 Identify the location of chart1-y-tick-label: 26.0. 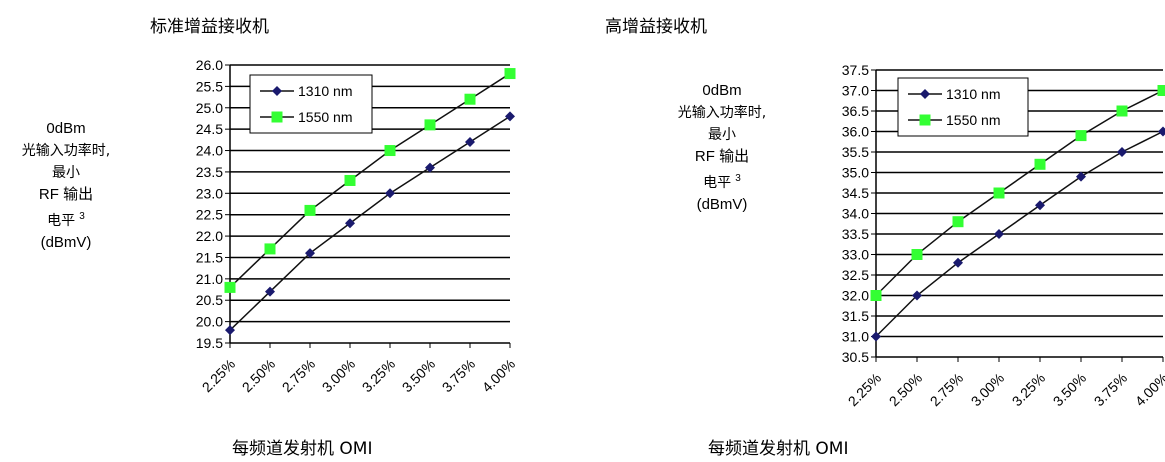
(209, 65).